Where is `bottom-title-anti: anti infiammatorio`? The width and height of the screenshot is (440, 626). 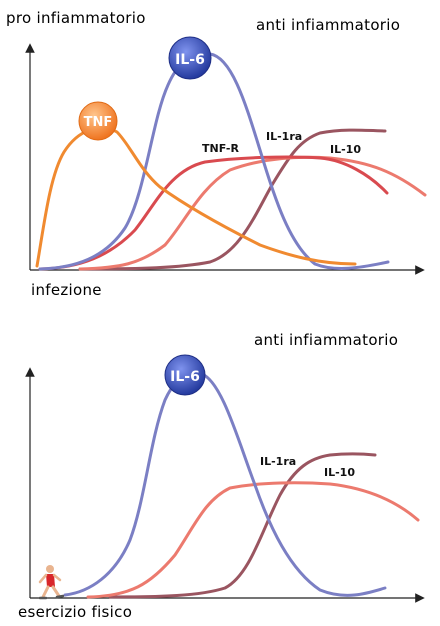
bottom-title-anti: anti infiammatorio is located at coordinates (326, 340).